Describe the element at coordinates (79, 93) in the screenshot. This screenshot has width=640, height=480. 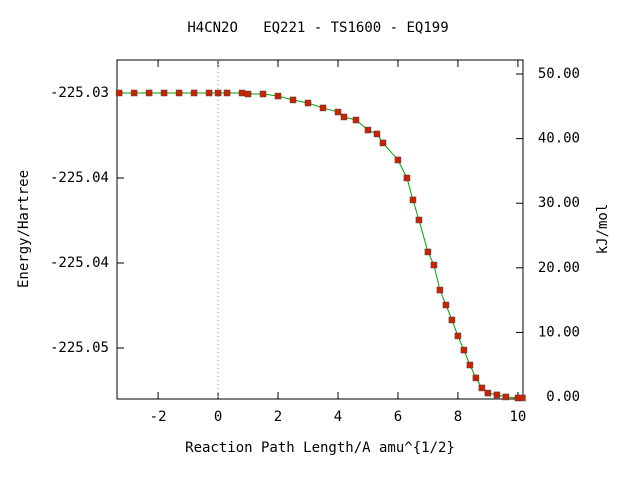
I see `y-tick-label: -225.03` at that location.